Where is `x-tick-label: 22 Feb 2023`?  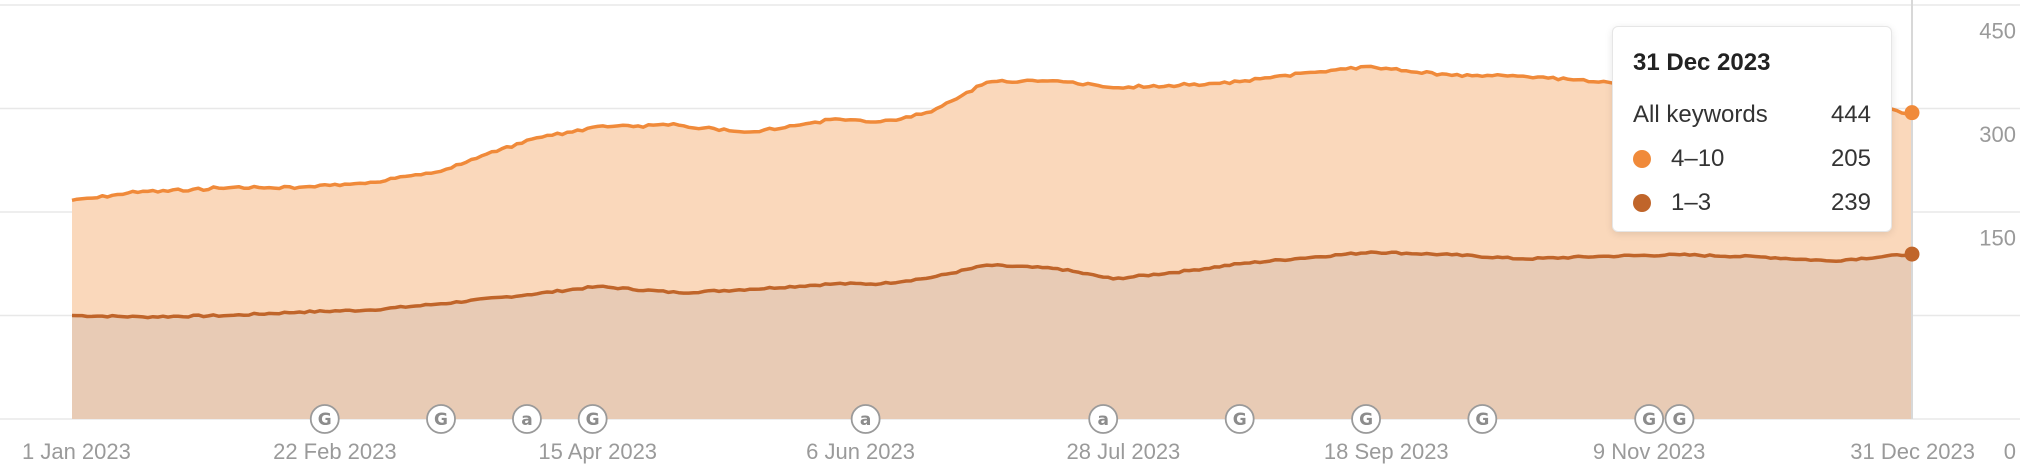 x-tick-label: 22 Feb 2023 is located at coordinates (335, 451).